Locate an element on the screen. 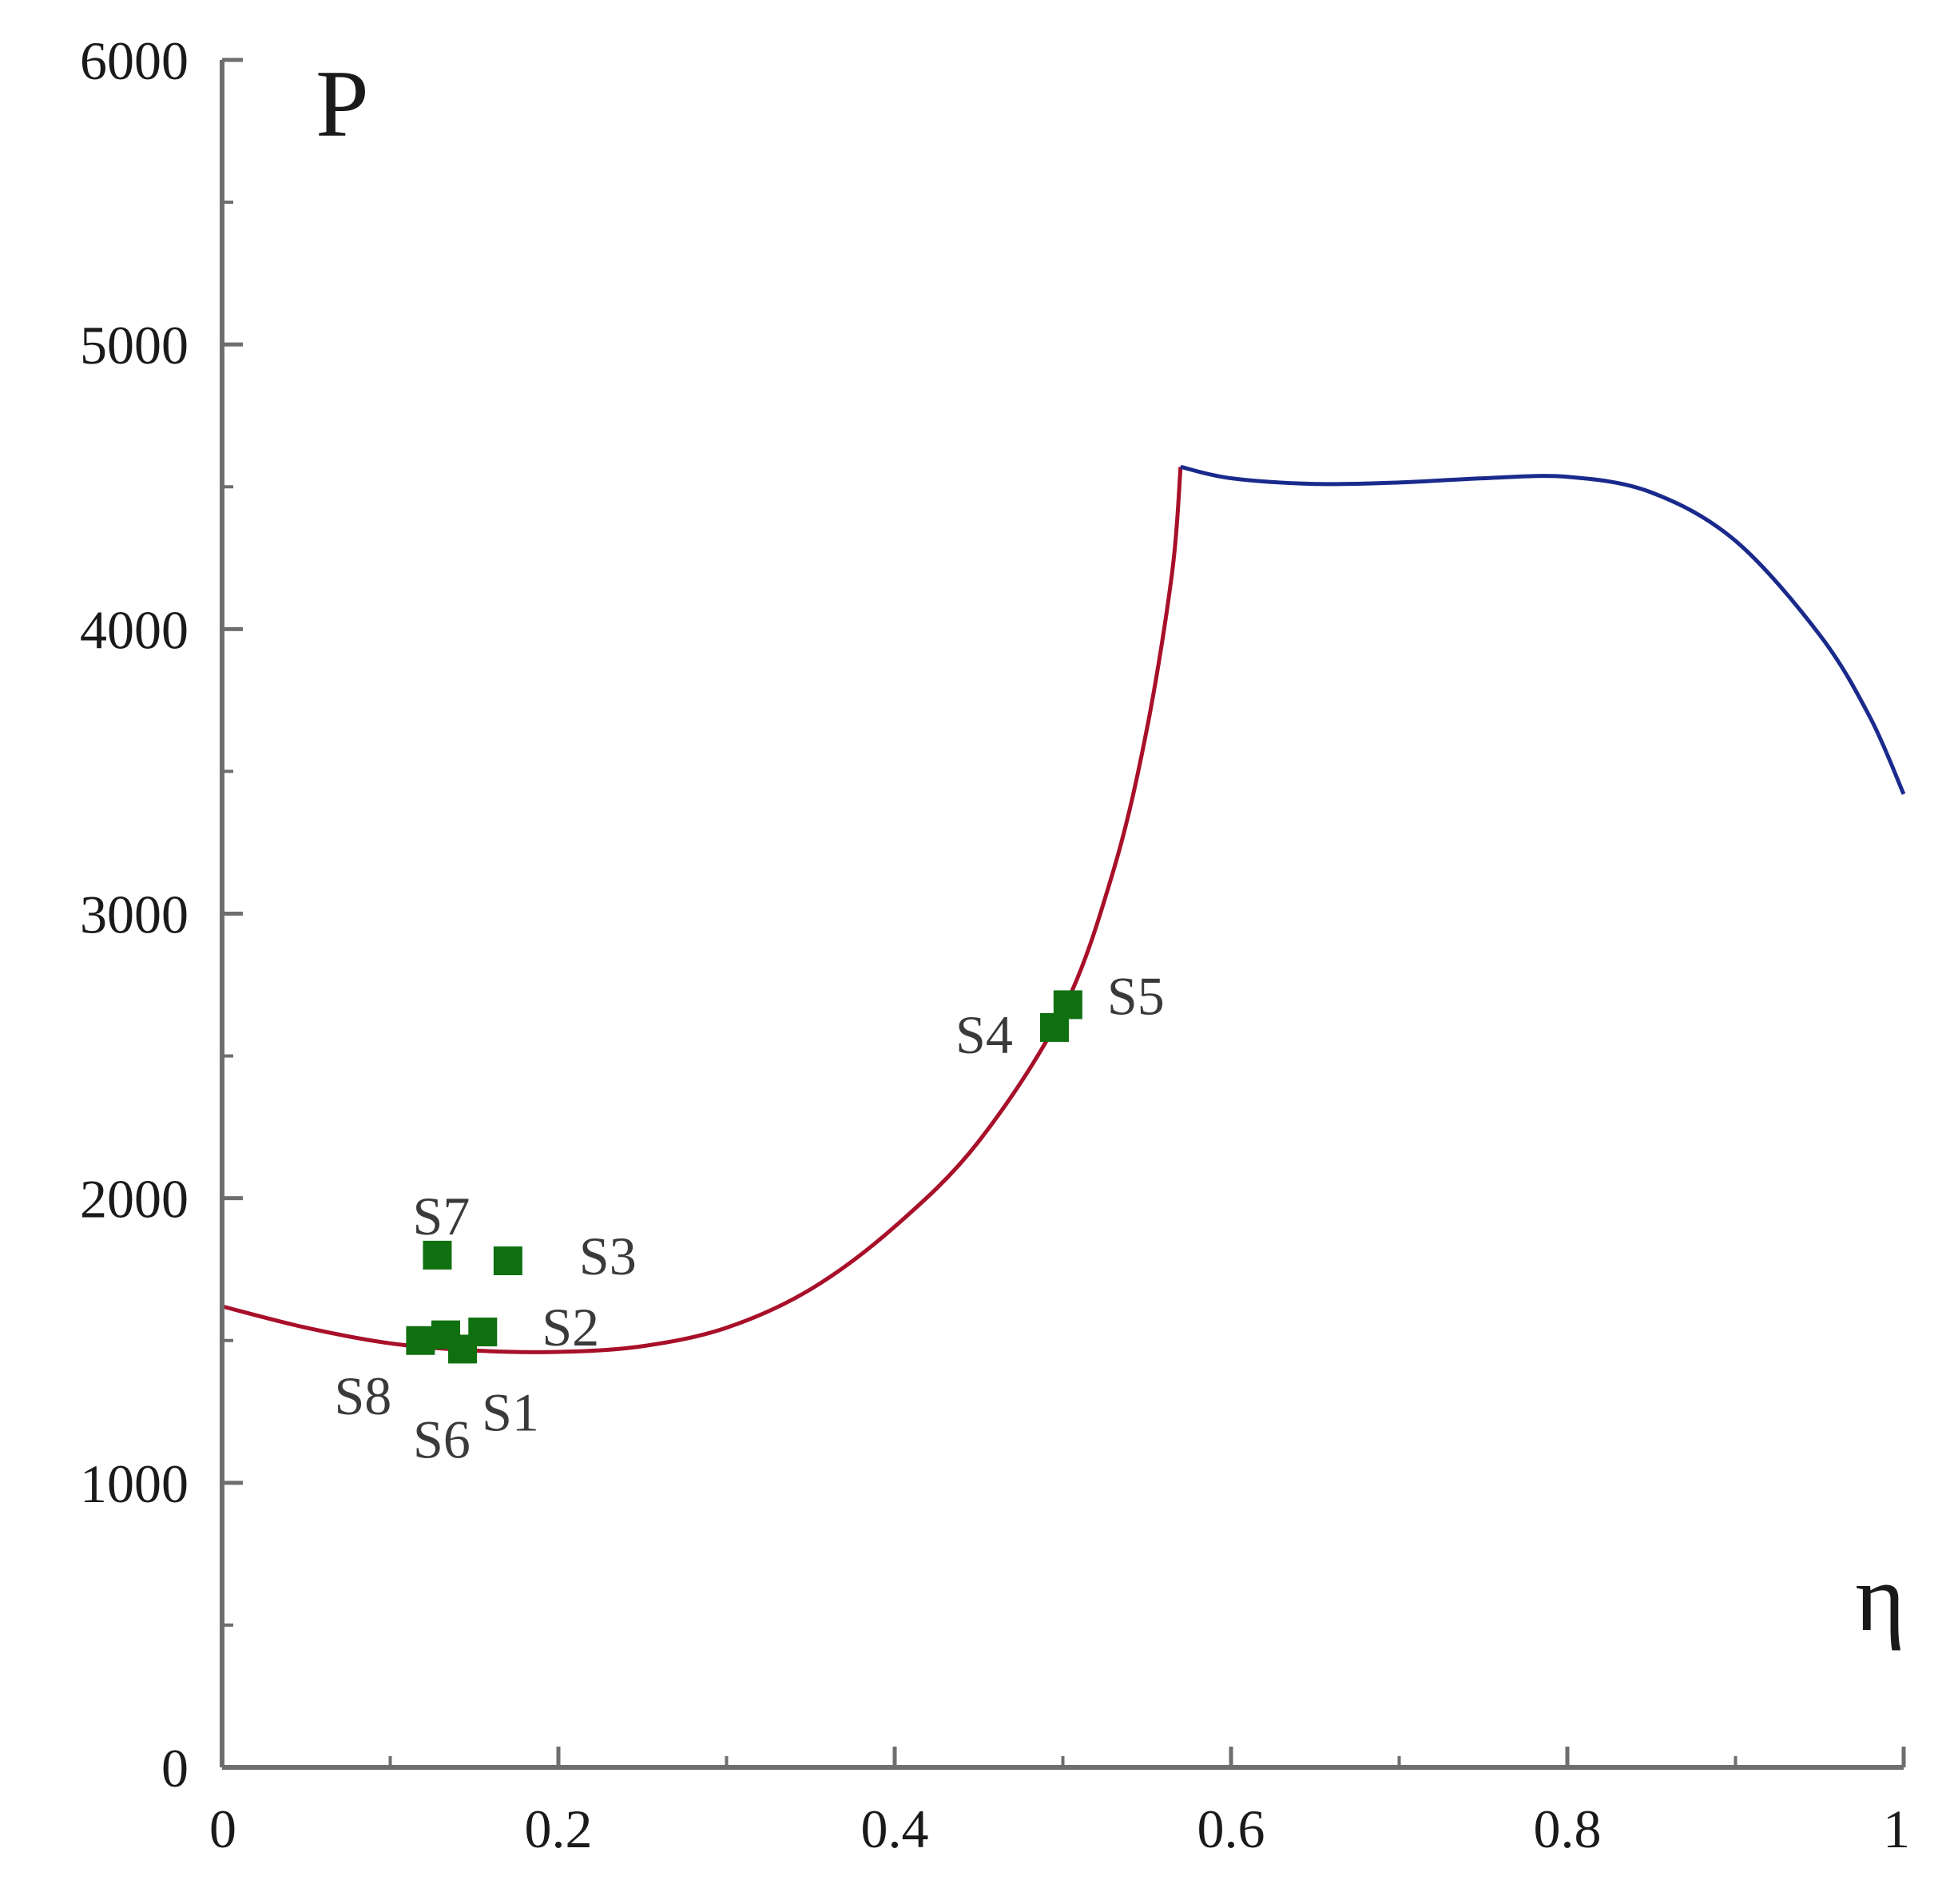 The height and width of the screenshot is (1904, 1946). x-tick-label: 1 is located at coordinates (1896, 1829).